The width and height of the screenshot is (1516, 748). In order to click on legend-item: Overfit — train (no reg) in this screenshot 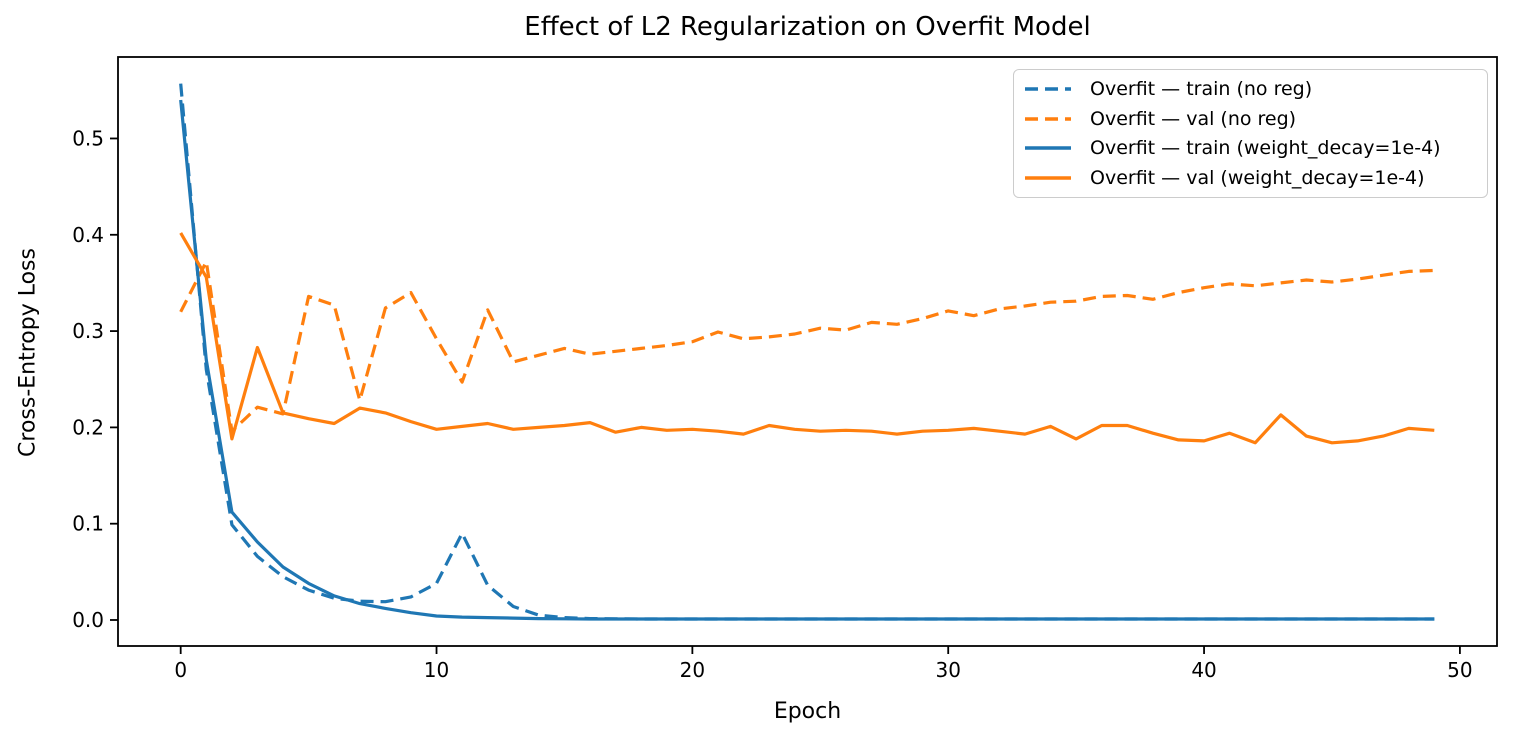, I will do `click(1250, 89)`.